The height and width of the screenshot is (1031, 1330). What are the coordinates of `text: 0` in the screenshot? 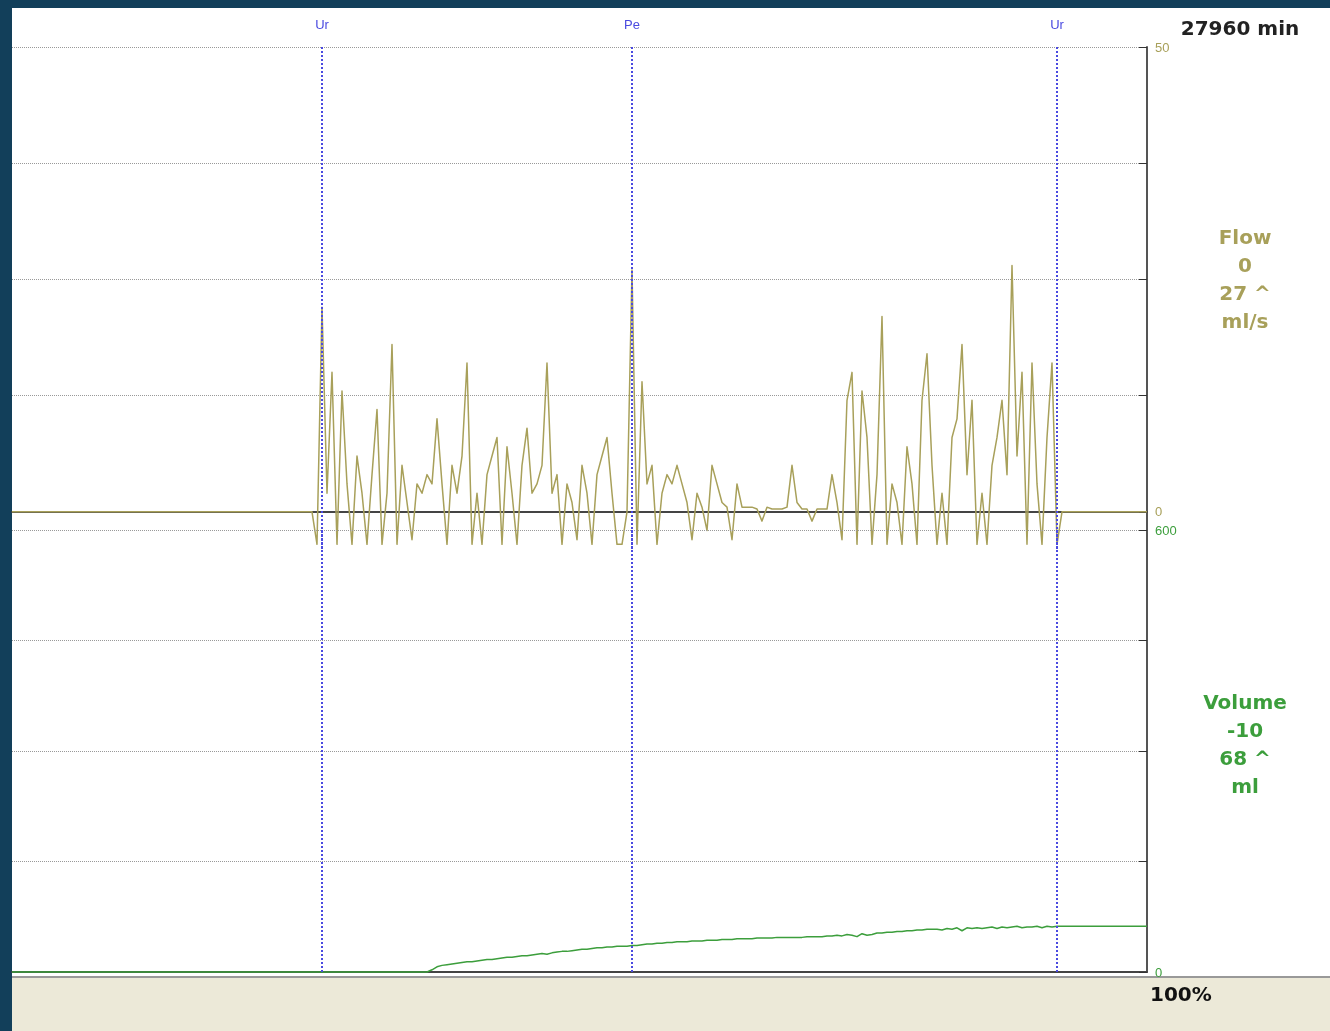 It's located at (1245, 265).